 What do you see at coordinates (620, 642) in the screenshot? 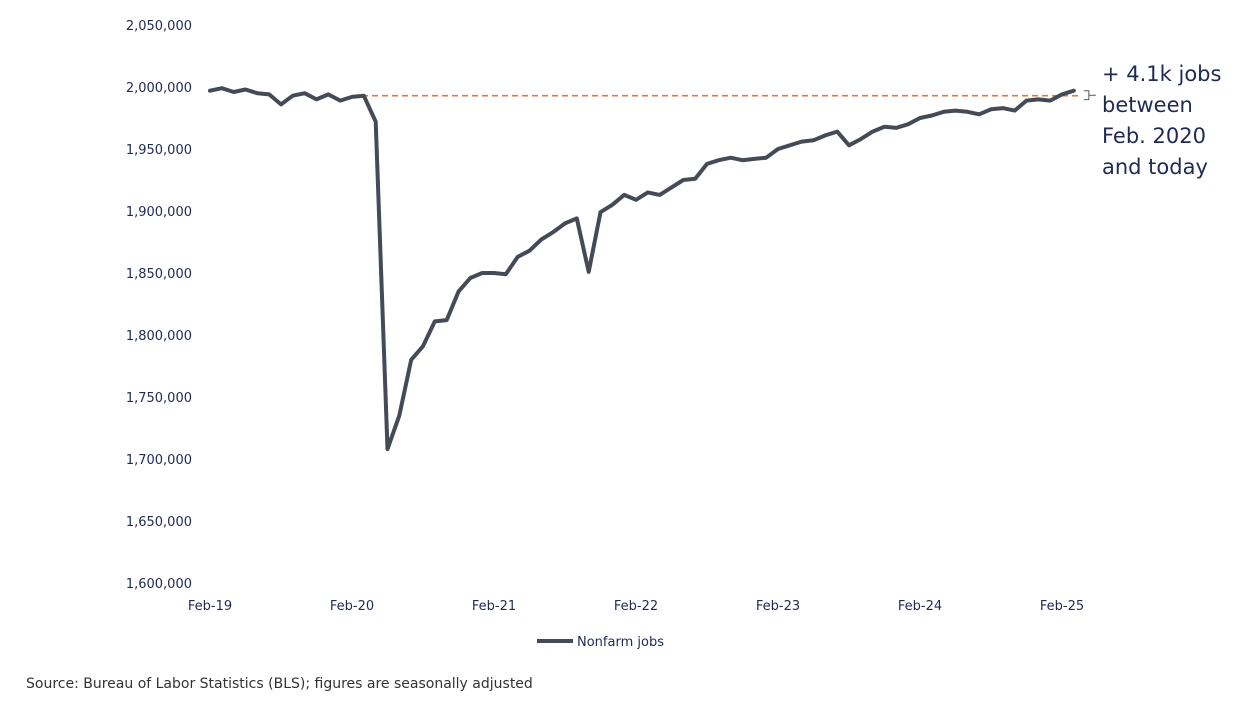
I see `legend-label: Nonfarm jobs` at bounding box center [620, 642].